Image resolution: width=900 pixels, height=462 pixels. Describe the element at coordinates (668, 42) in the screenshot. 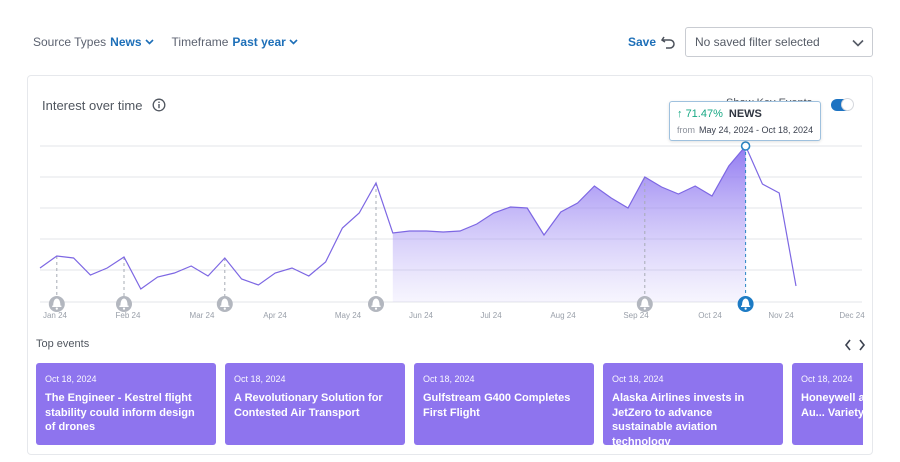

I see `undo-icon` at that location.